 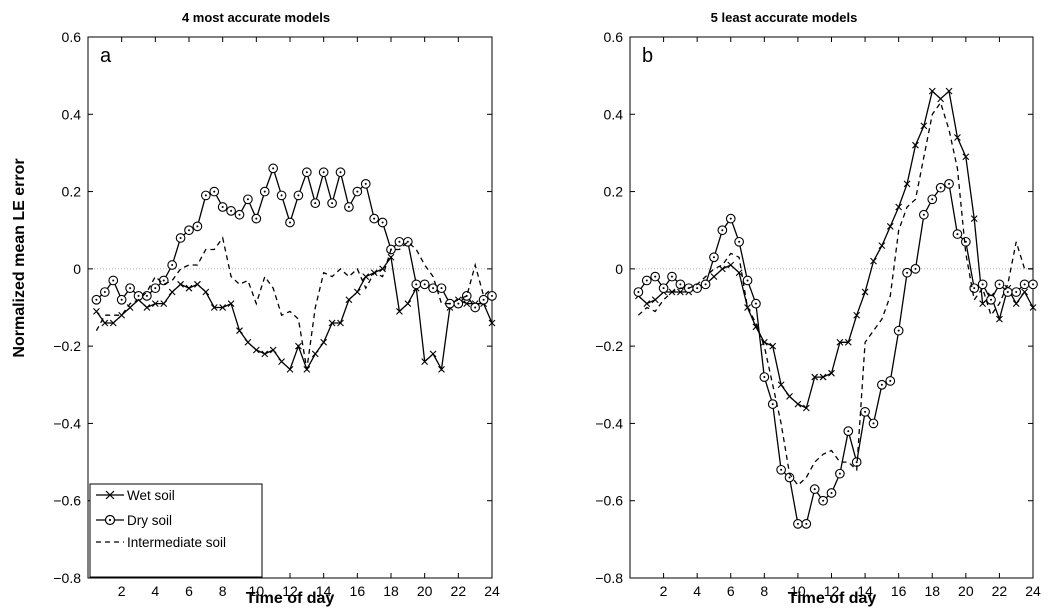 What do you see at coordinates (189, 591) in the screenshot?
I see `x-tick-label: 6` at bounding box center [189, 591].